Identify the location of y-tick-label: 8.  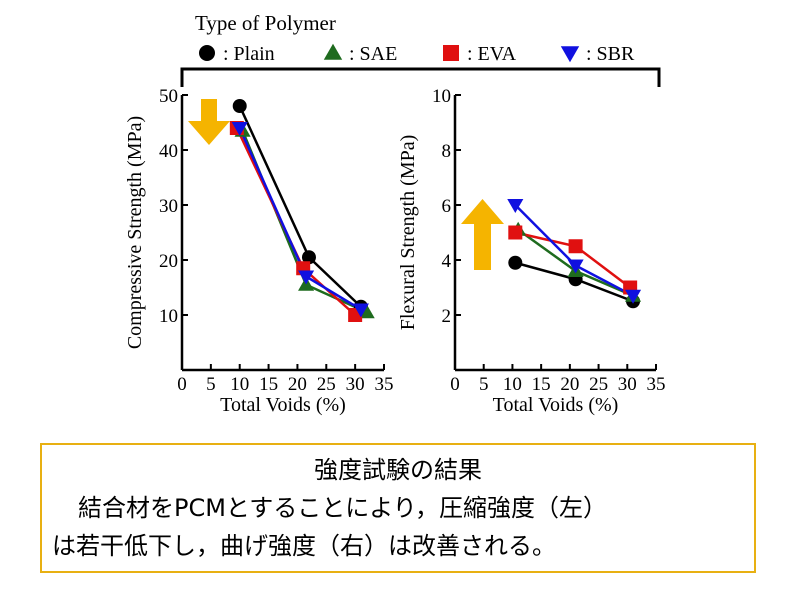
(447, 151).